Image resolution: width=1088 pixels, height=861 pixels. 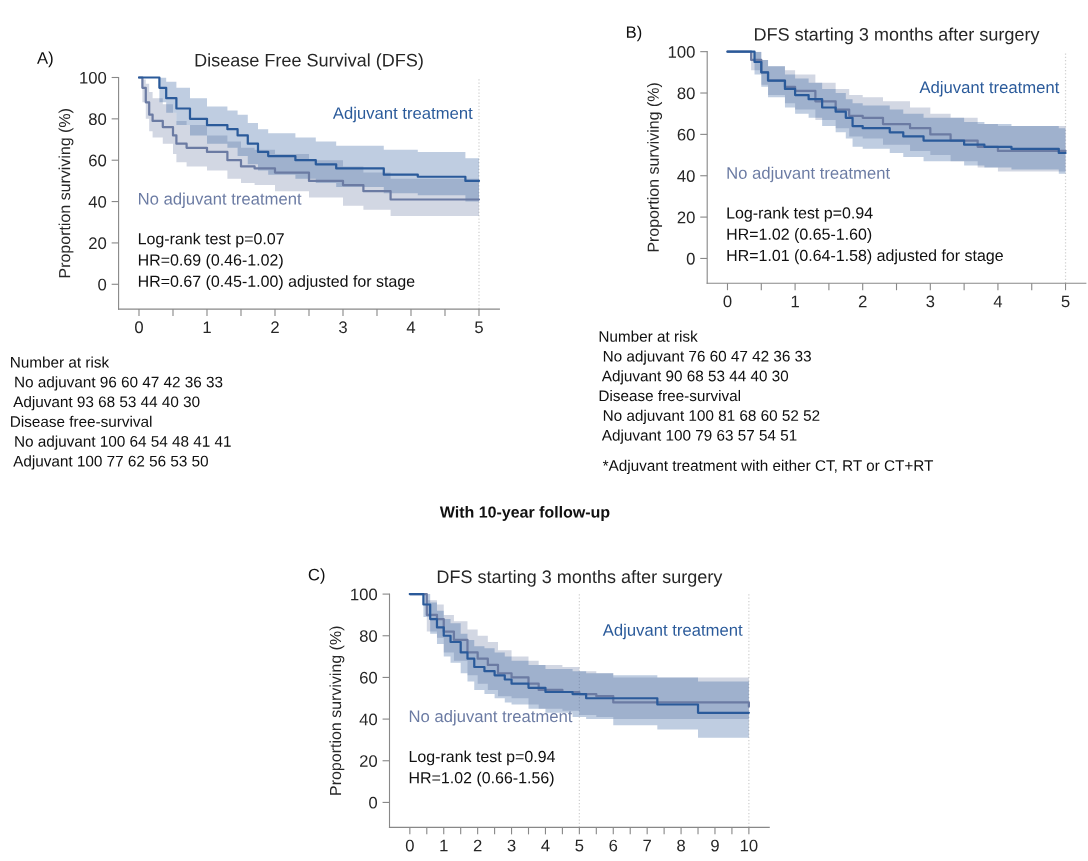 I want to click on text: B), so click(x=634, y=33).